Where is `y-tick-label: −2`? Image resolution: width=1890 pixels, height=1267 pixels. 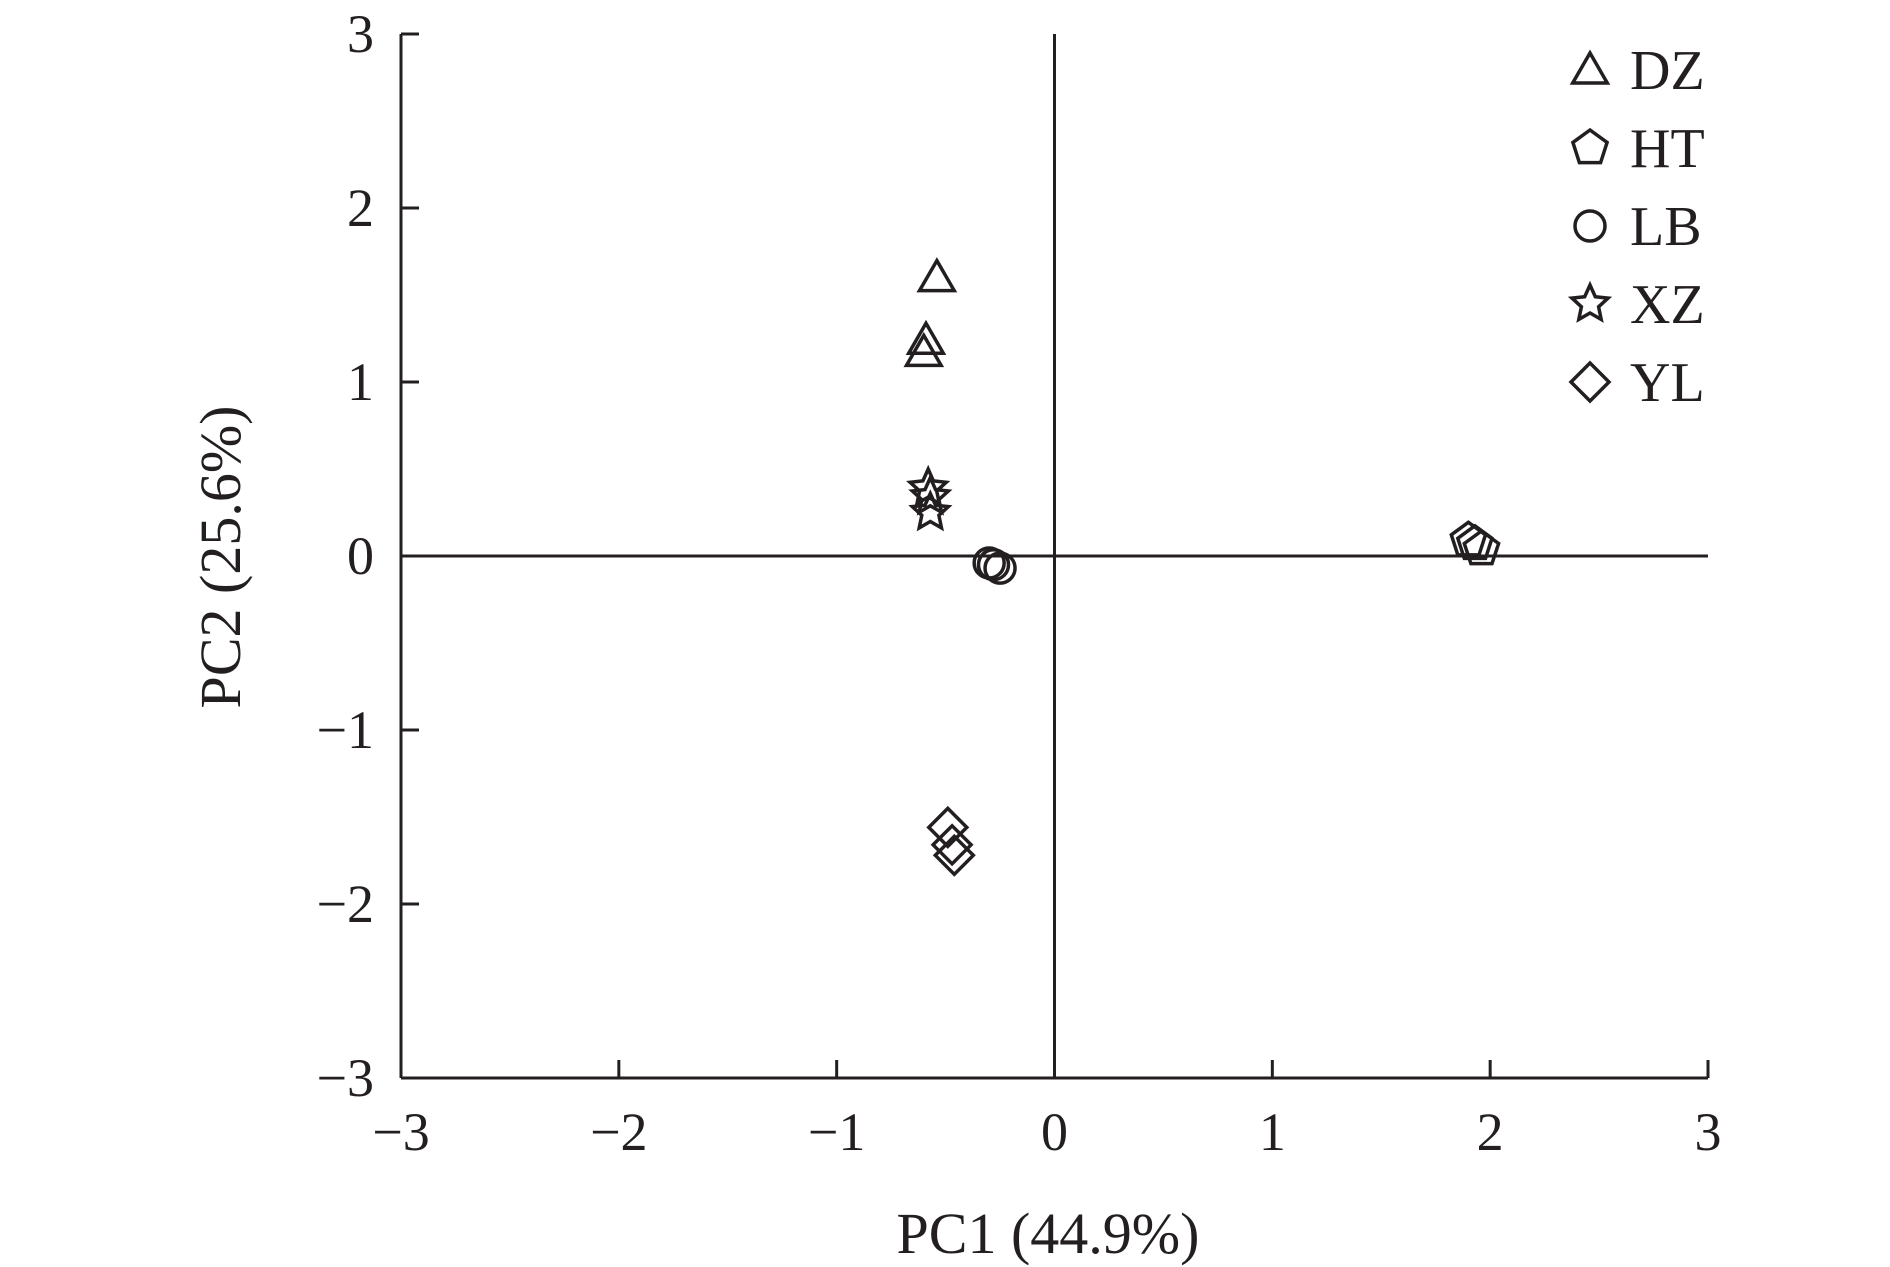
y-tick-label: −2 is located at coordinates (345, 904).